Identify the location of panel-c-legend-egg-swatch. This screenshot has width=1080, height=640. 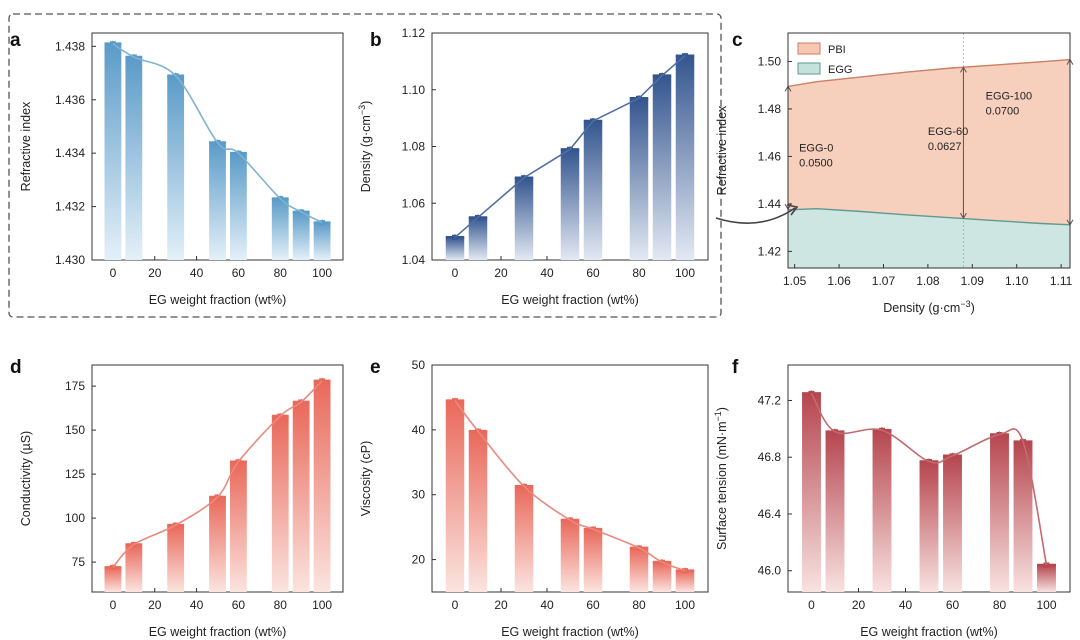
(809, 68).